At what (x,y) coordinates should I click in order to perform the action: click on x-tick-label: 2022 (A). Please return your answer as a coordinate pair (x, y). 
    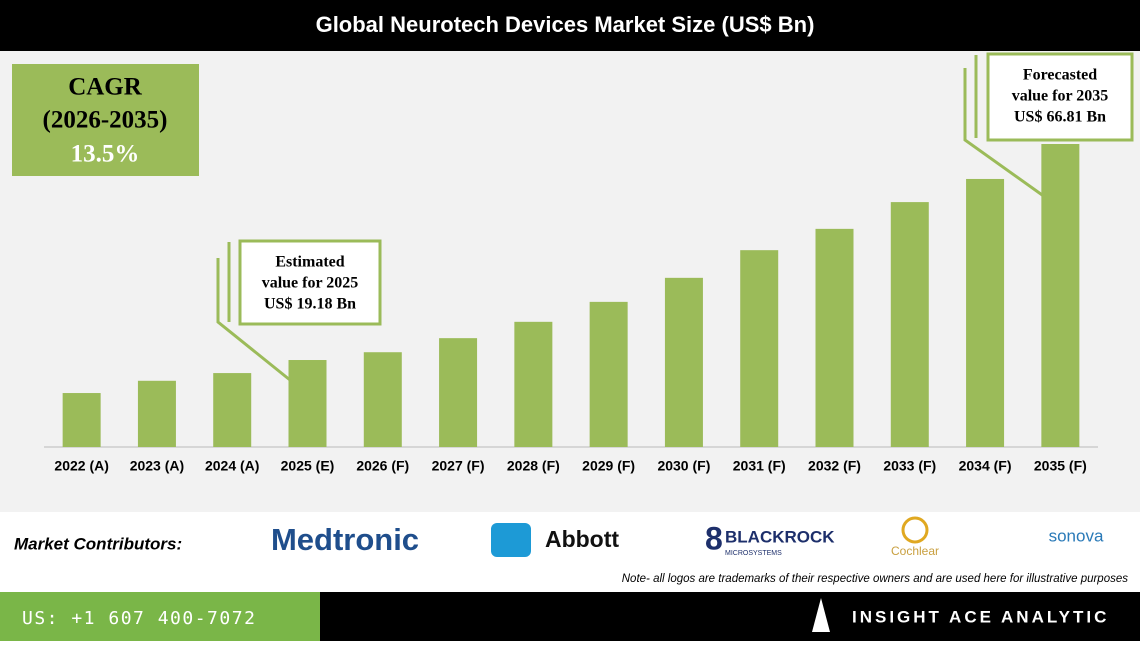
    Looking at the image, I should click on (81, 466).